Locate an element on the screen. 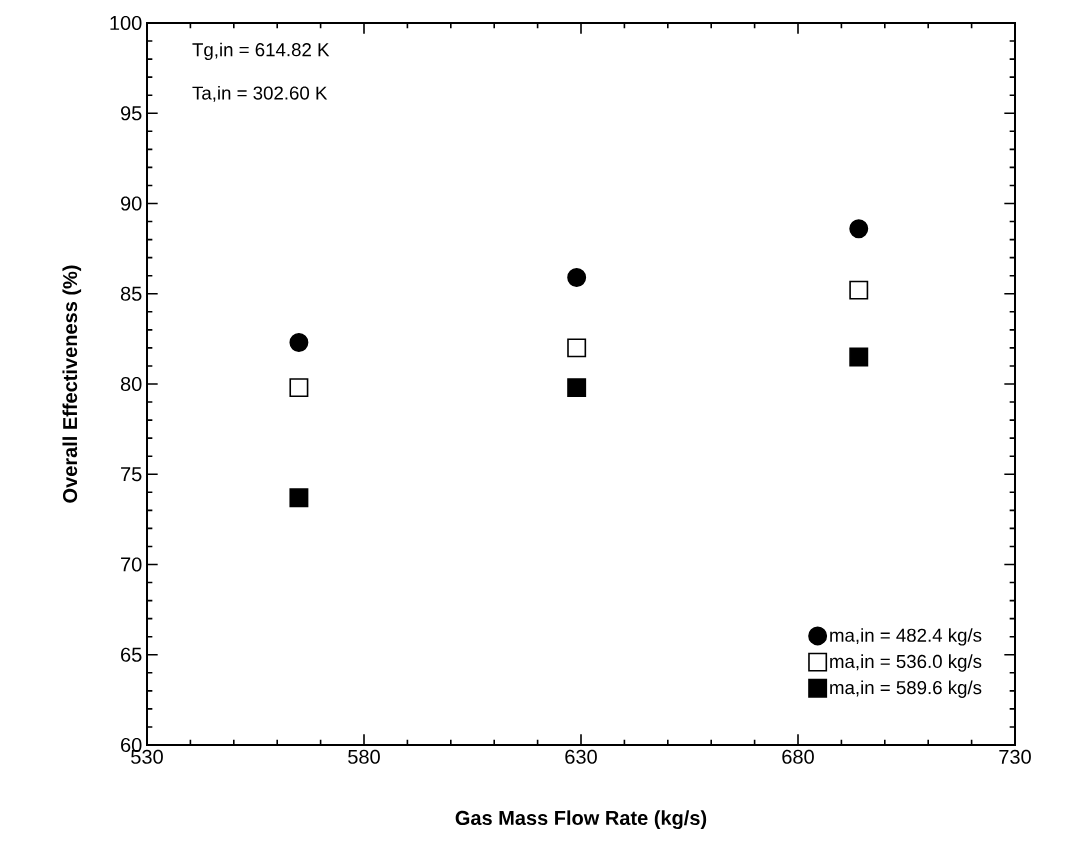 This screenshot has height=859, width=1074. legend-label: ma,in = 536.0 kg/s is located at coordinates (906, 663).